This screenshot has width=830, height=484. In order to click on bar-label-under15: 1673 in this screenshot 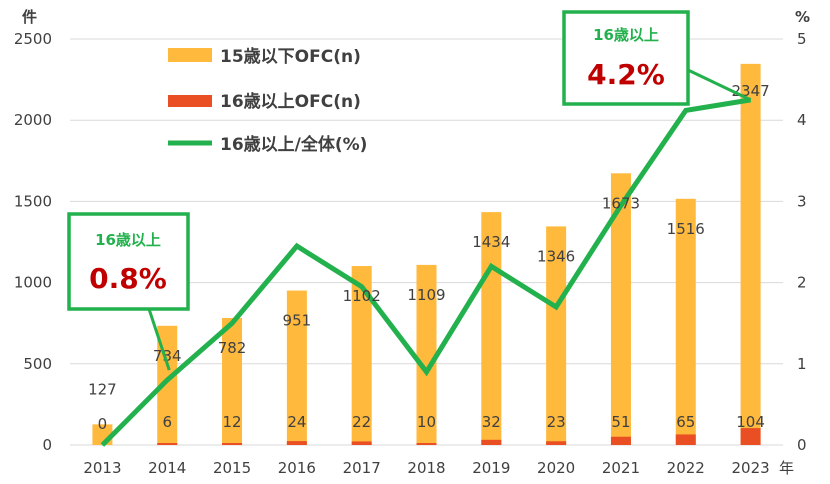, I will do `click(621, 203)`.